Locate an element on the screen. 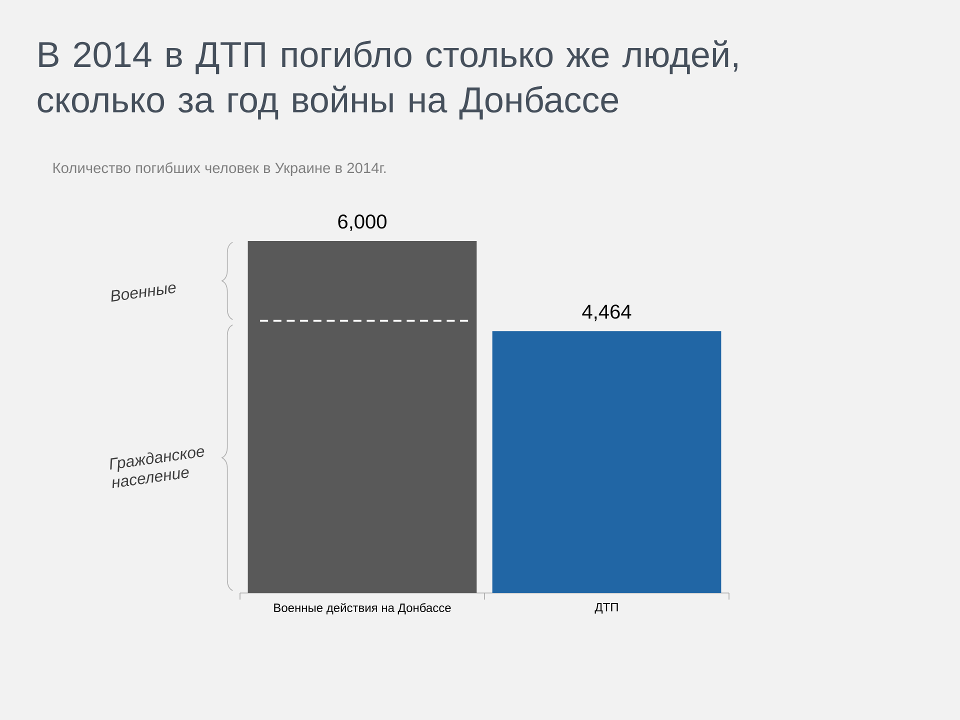 The height and width of the screenshot is (720, 960). data-label: 6,000 is located at coordinates (362, 223).